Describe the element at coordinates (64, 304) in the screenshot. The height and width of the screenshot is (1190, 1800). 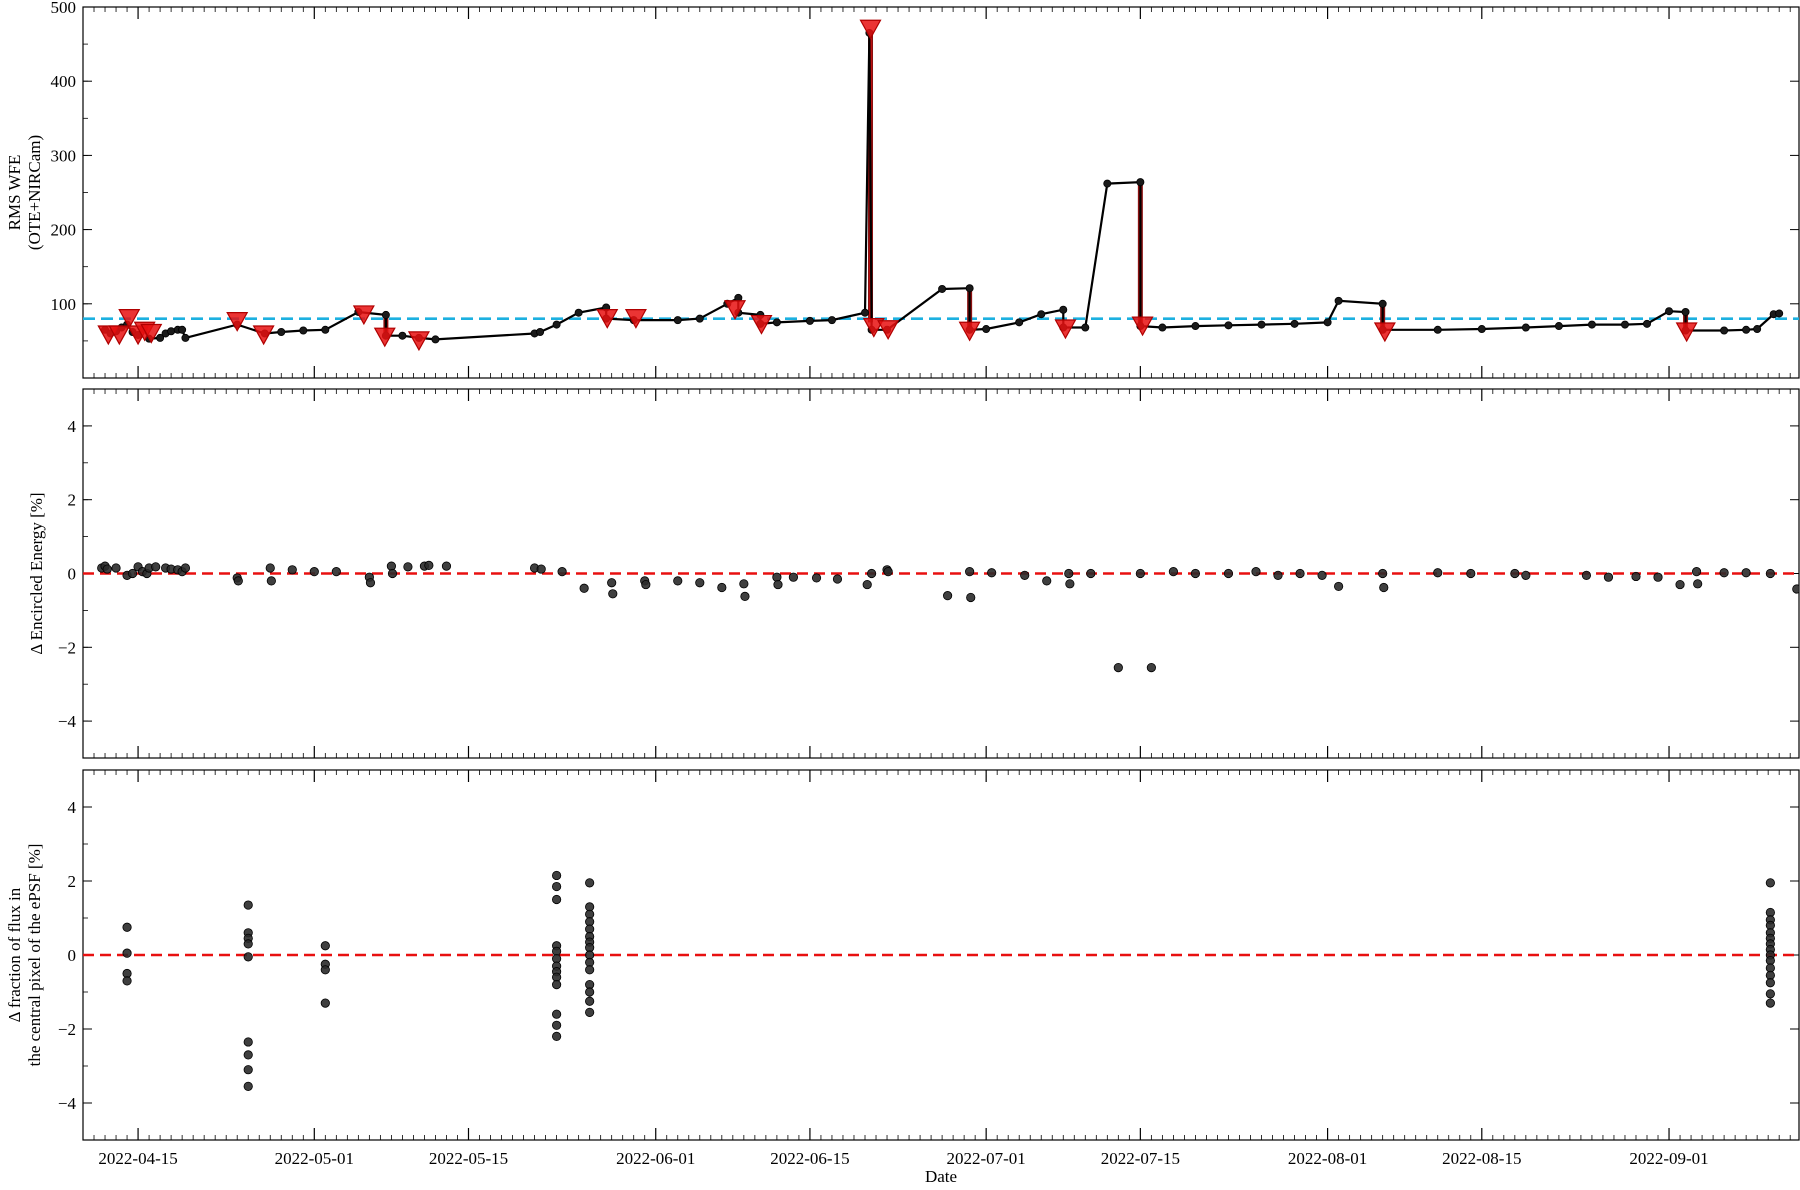
I see `y-tick-label: 100` at that location.